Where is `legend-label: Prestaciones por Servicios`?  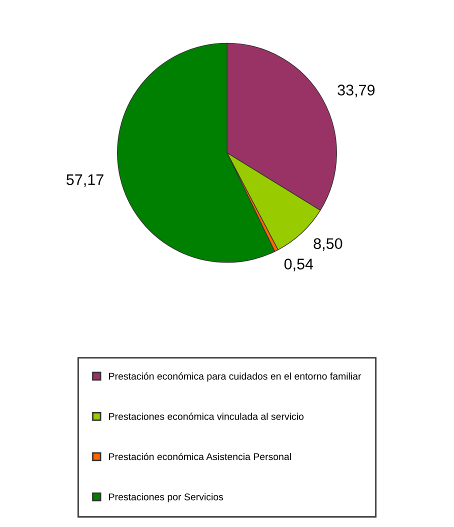
legend-label: Prestaciones por Servicios is located at coordinates (166, 497).